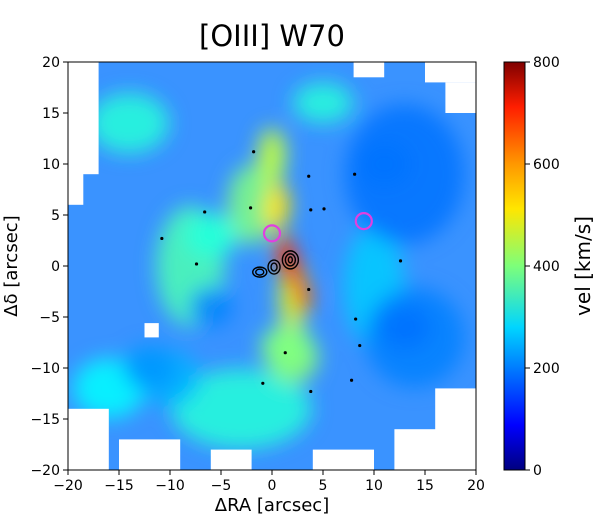 This screenshot has width=598, height=516. Describe the element at coordinates (221, 486) in the screenshot. I see `x-tick-label: −5` at that location.